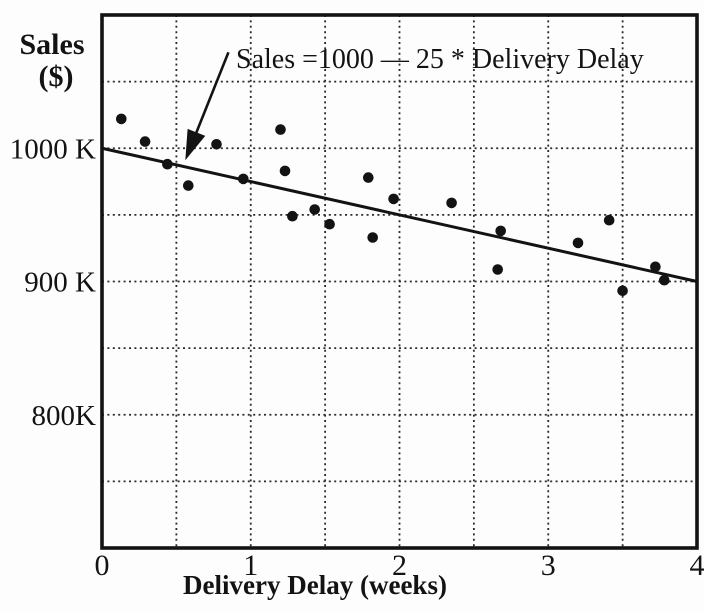 This screenshot has height=613, width=704. I want to click on annotation-arrowhead-icon, so click(195, 144).